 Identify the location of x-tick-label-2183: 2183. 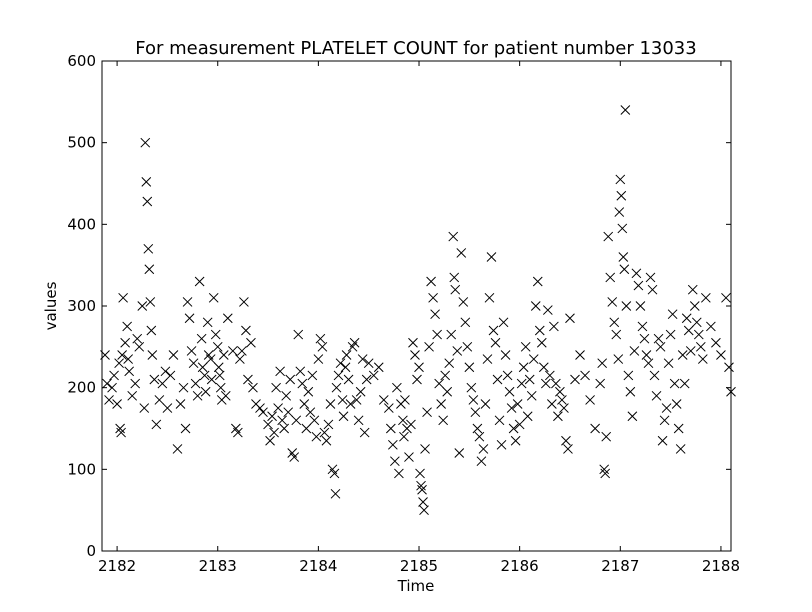
(218, 566).